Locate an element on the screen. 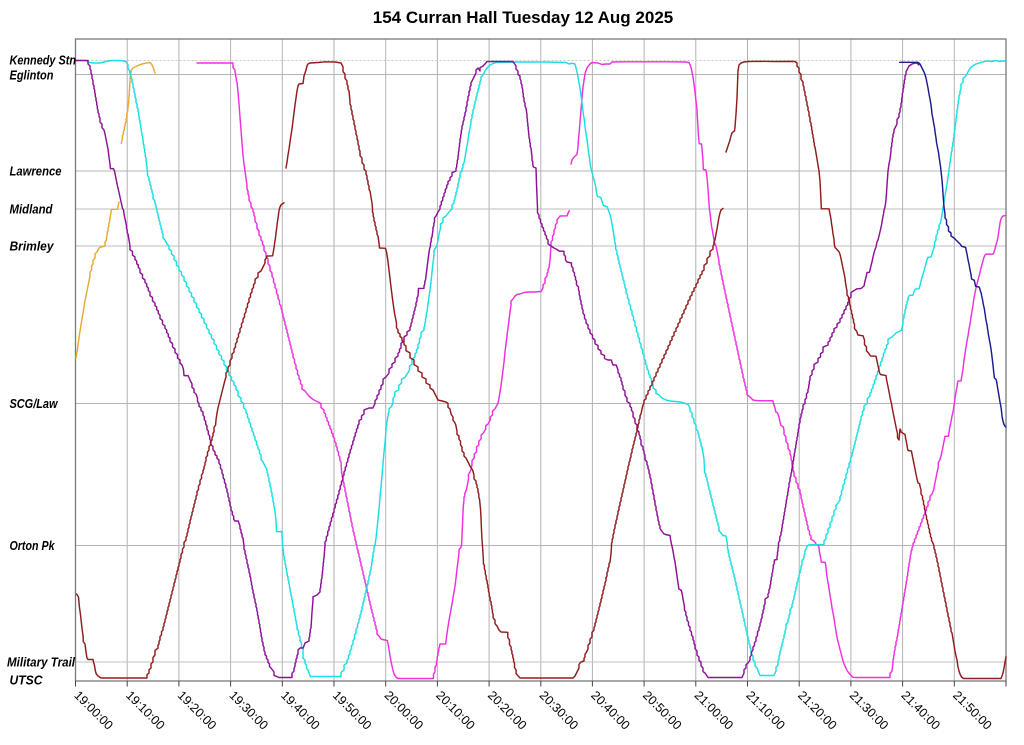 The width and height of the screenshot is (1024, 745). svg-text: Eglinton is located at coordinates (32, 75).